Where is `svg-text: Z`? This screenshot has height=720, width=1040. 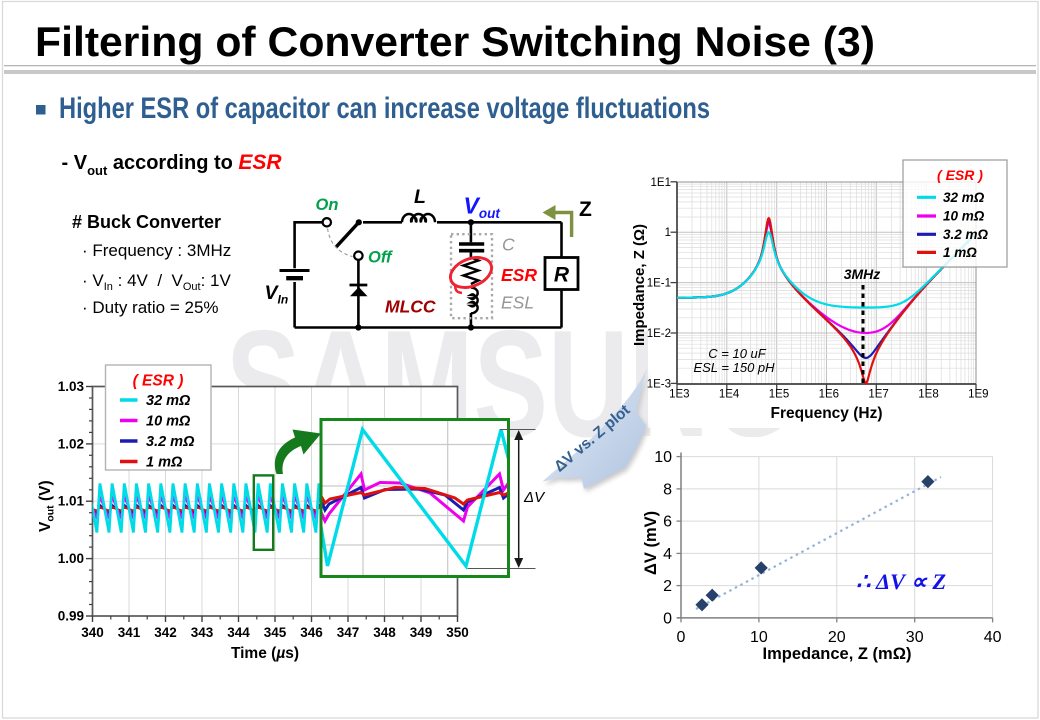
svg-text: Z is located at coordinates (585, 209).